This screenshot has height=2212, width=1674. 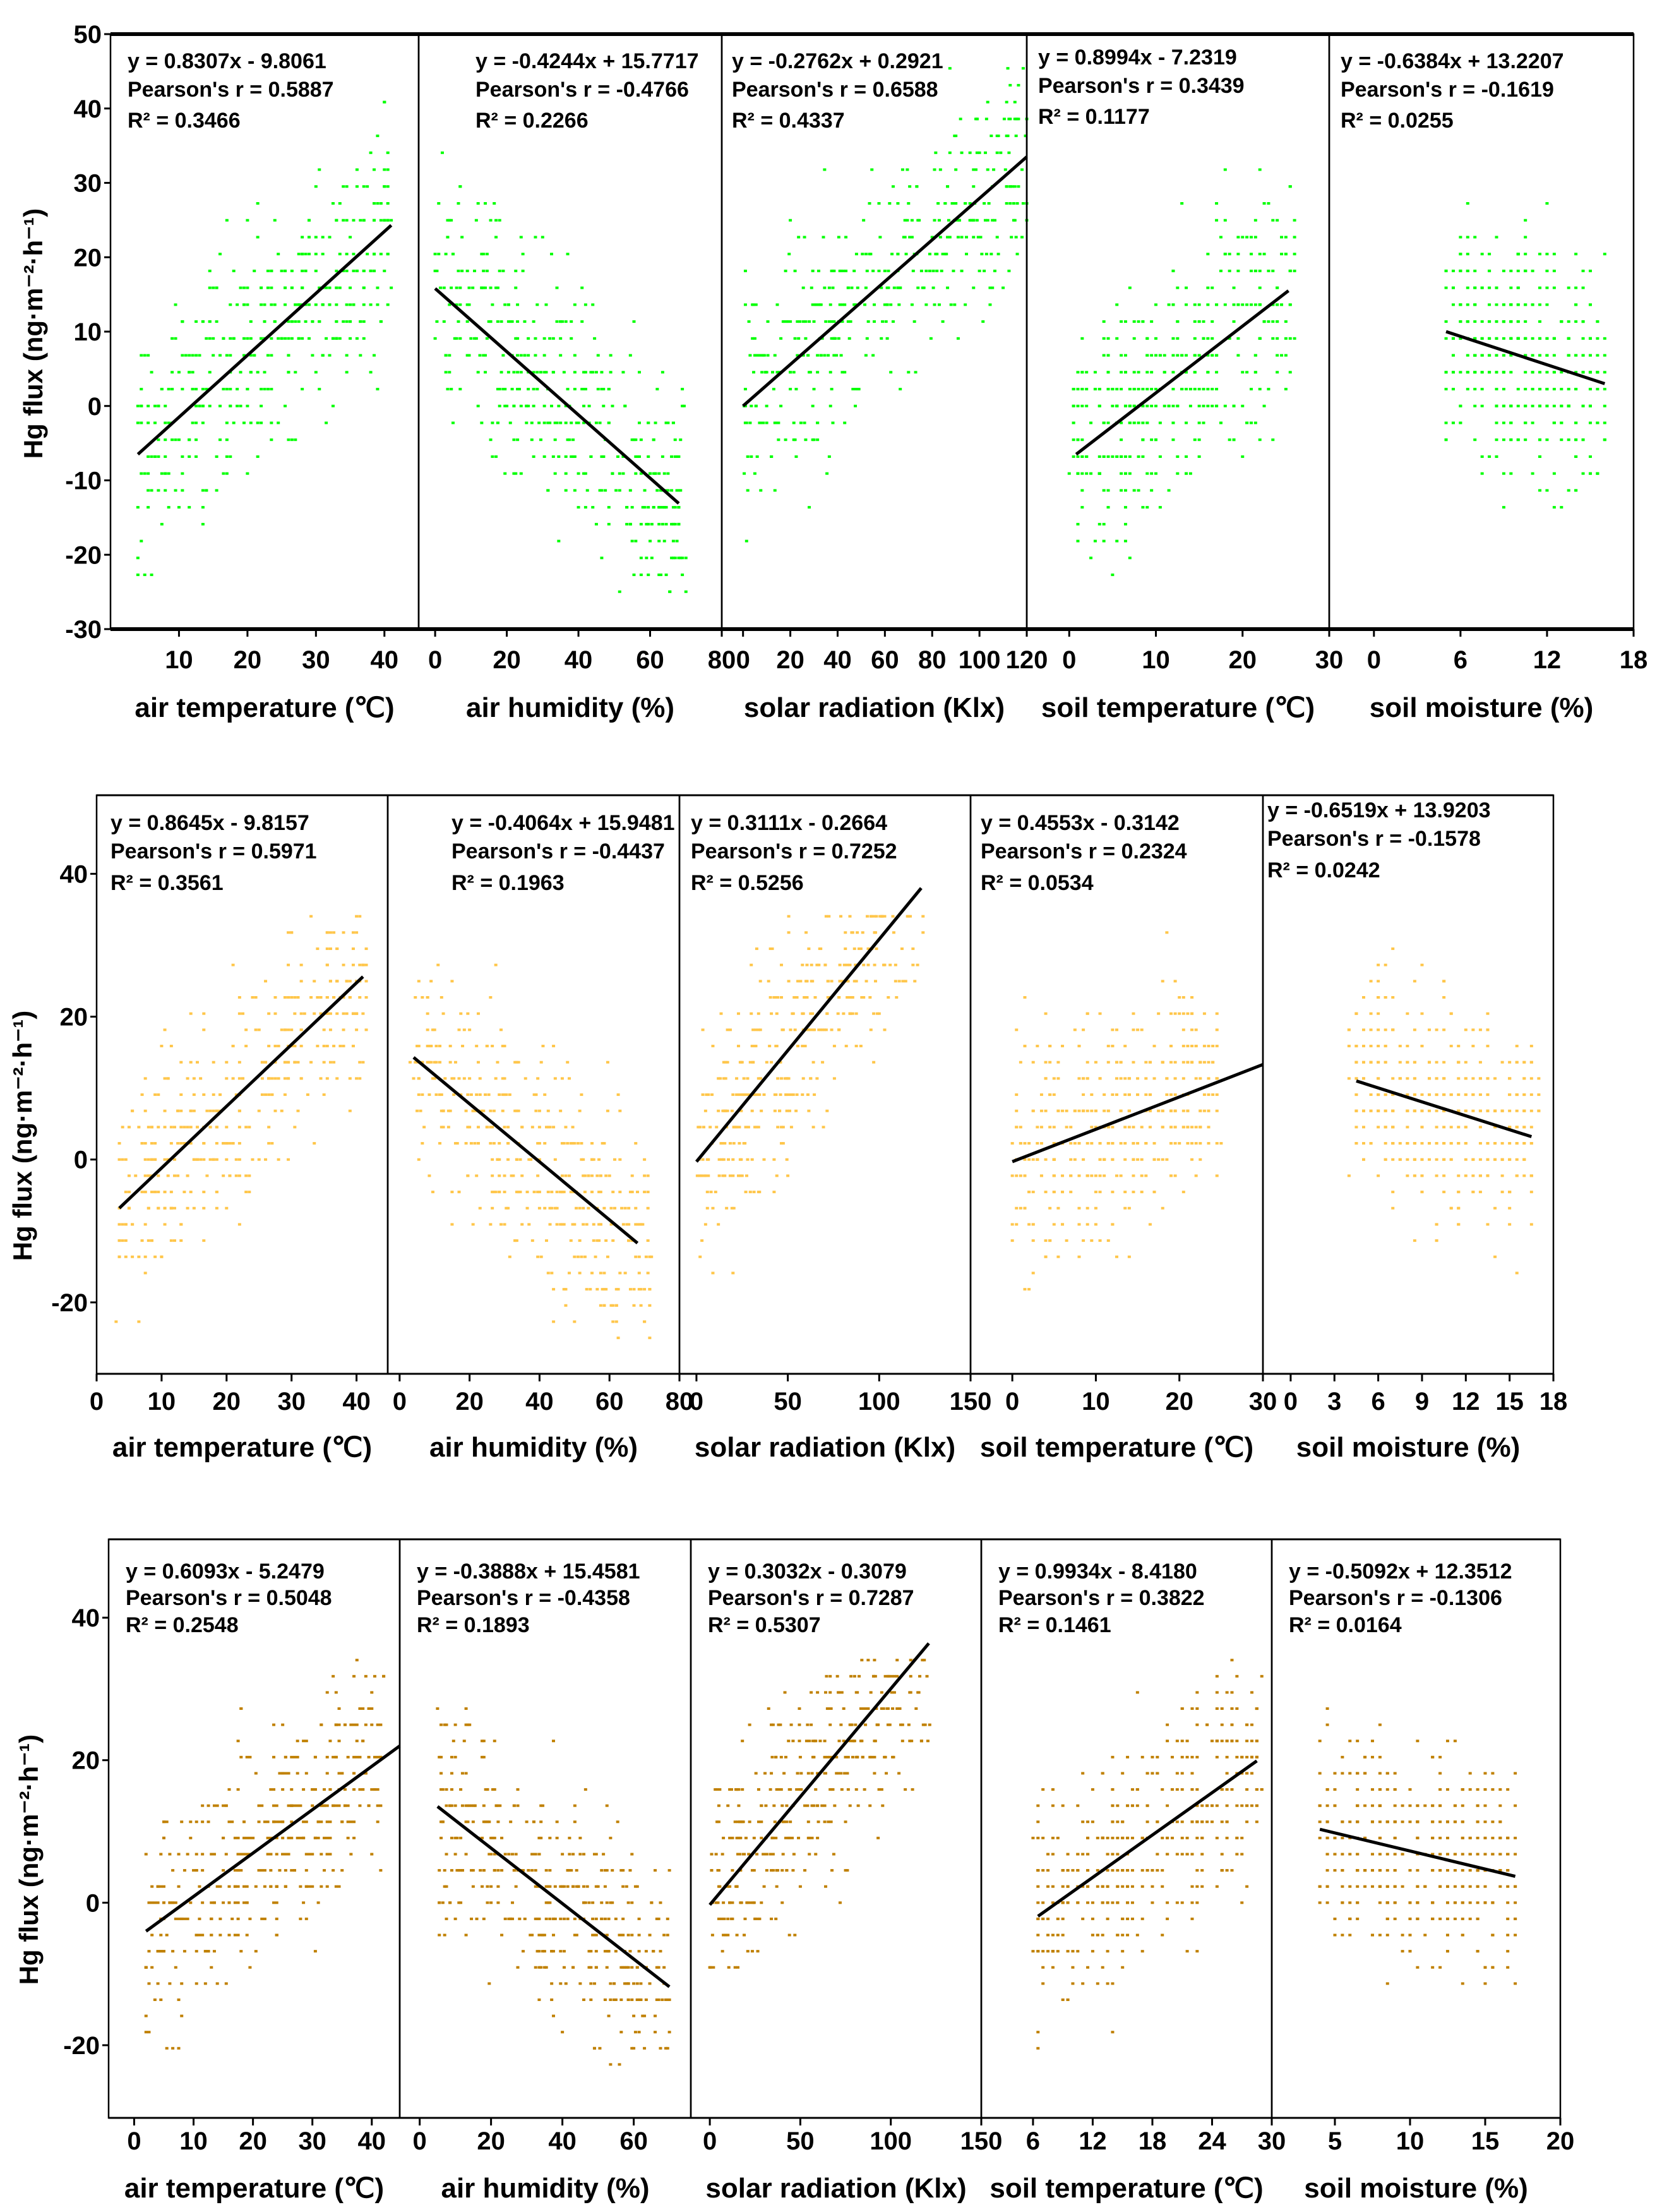 I want to click on regression-line, so click(x=809, y=1025).